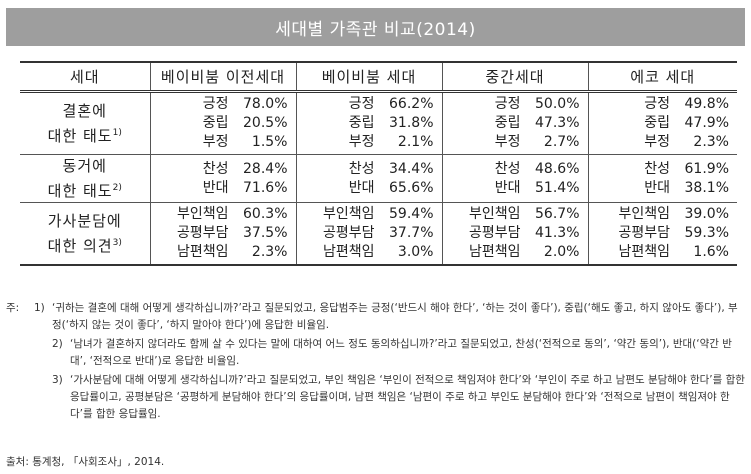 The width and height of the screenshot is (751, 474). I want to click on response-value: 59.3%, so click(706, 233).